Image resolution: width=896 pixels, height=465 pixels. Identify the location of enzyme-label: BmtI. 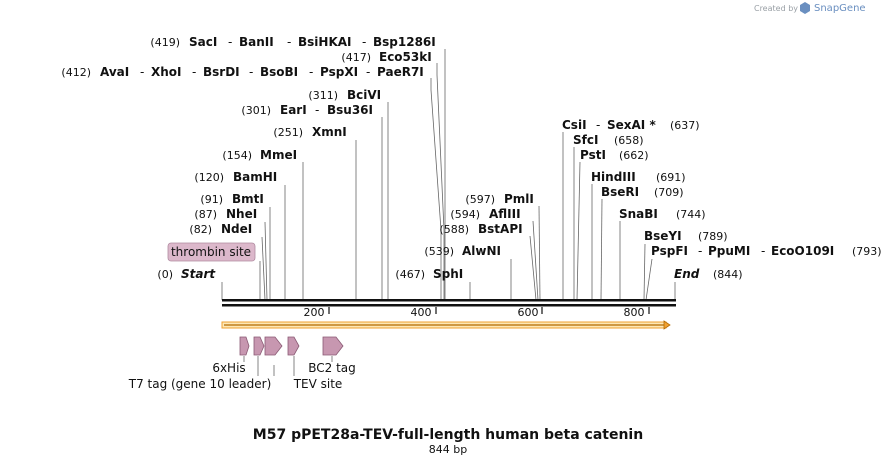
(248, 199).